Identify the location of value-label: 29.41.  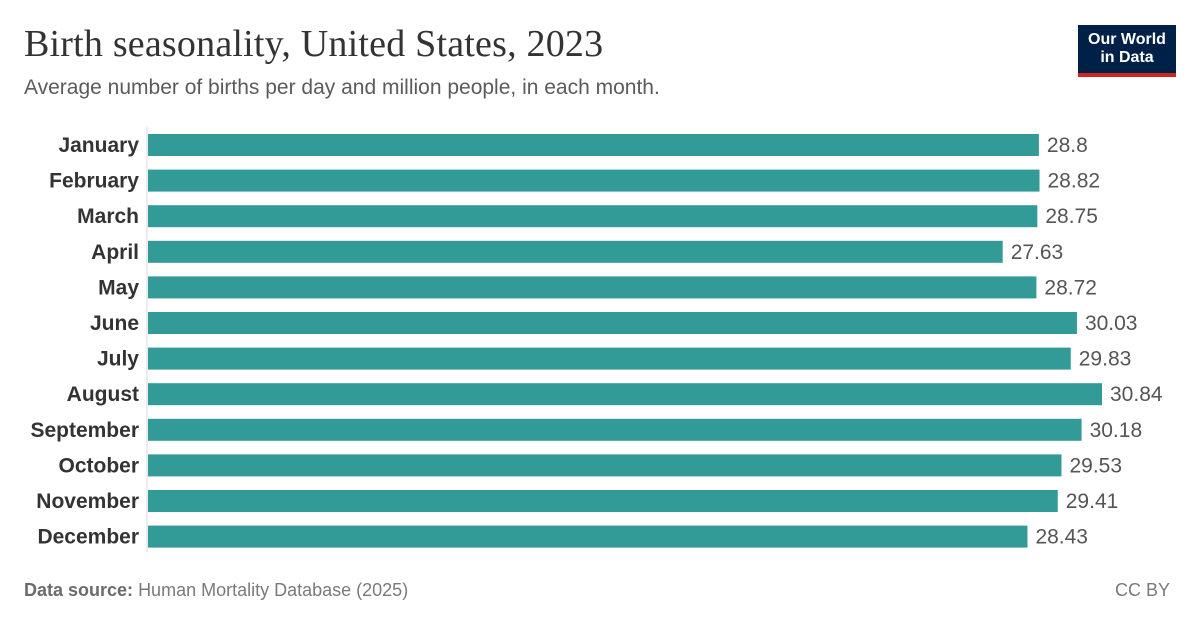
(1092, 501).